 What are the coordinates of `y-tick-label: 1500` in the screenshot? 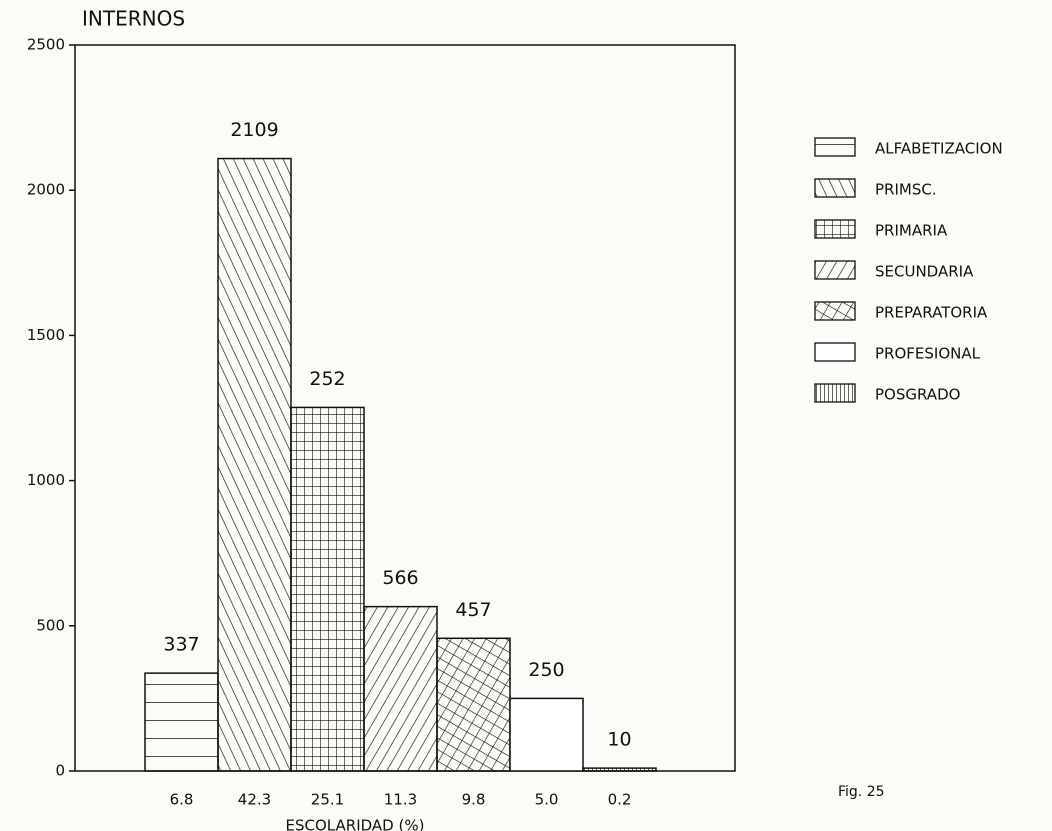 It's located at (46, 335).